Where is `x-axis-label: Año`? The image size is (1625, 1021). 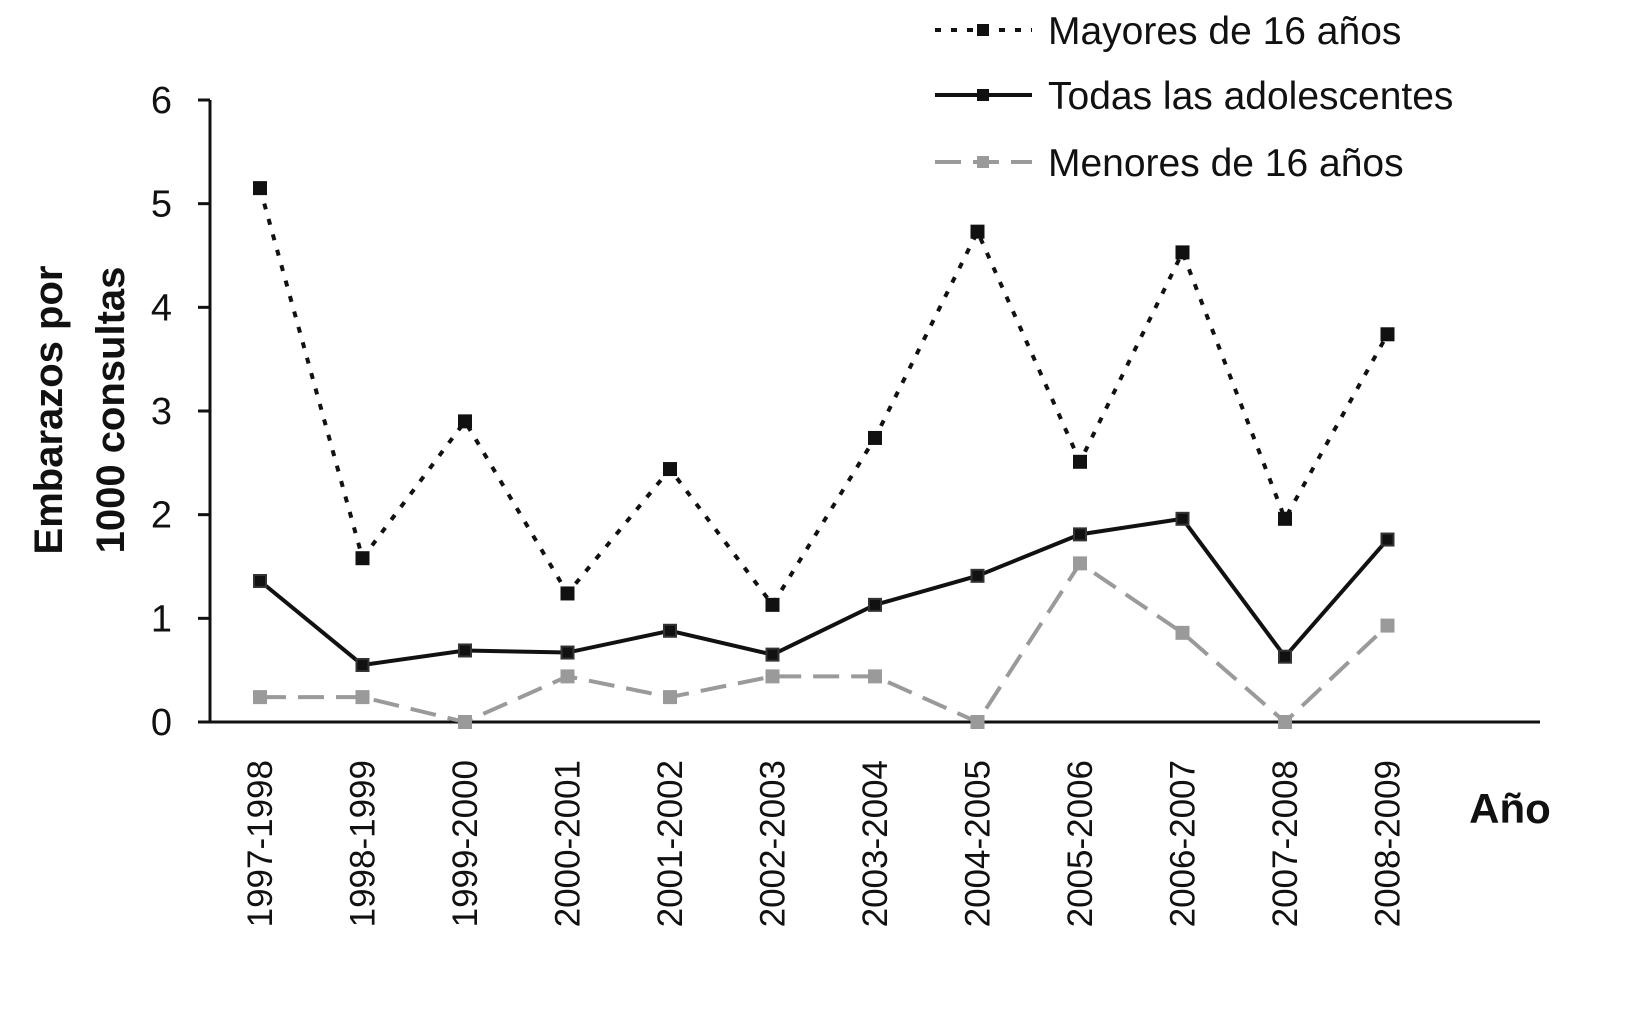
x-axis-label: Año is located at coordinates (1510, 808).